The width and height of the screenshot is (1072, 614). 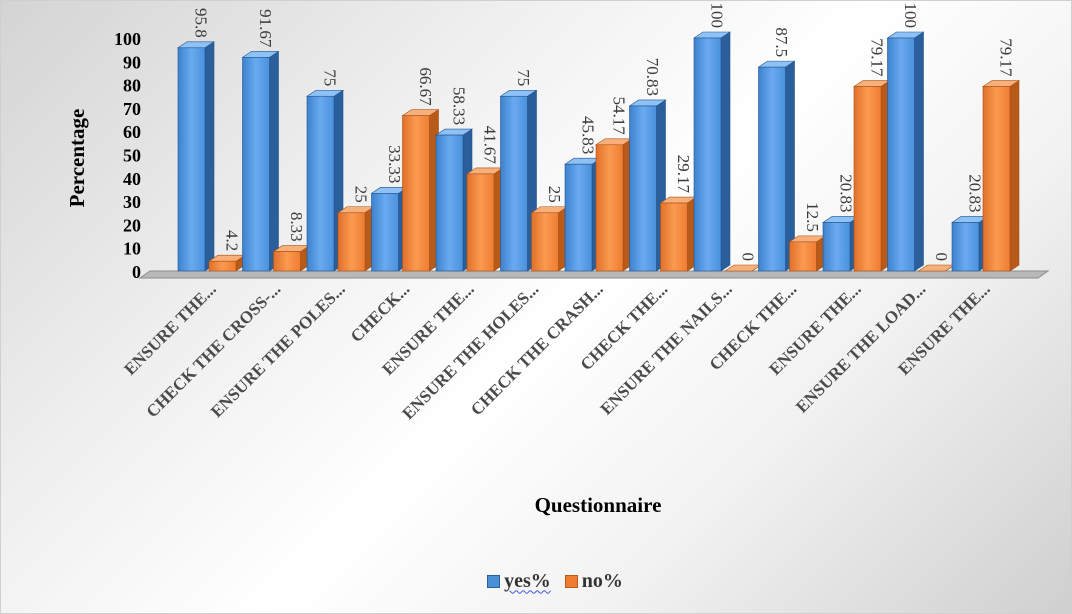 What do you see at coordinates (296, 227) in the screenshot?
I see `data-label-no-1: 8.33` at bounding box center [296, 227].